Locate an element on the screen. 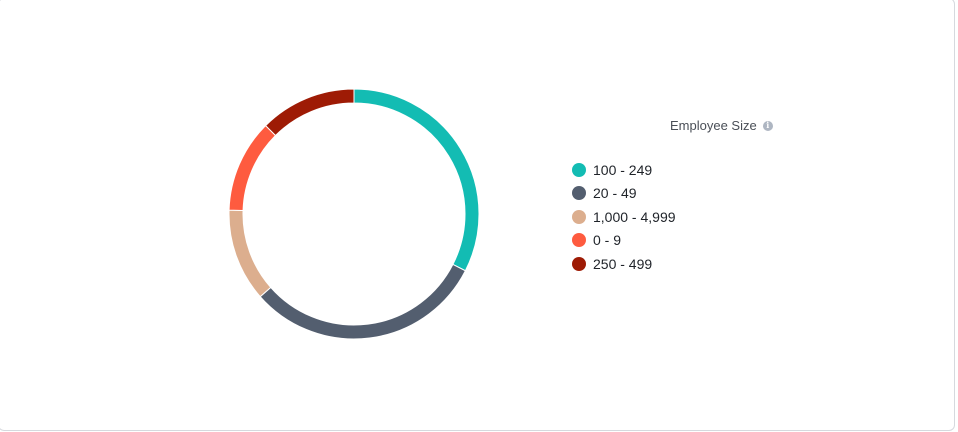 The width and height of the screenshot is (958, 432). legend-item: 1,000 - 4,999 is located at coordinates (624, 217).